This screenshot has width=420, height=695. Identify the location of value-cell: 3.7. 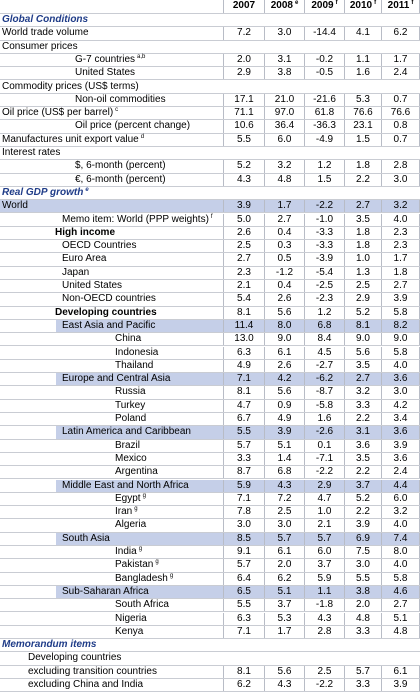
(363, 485).